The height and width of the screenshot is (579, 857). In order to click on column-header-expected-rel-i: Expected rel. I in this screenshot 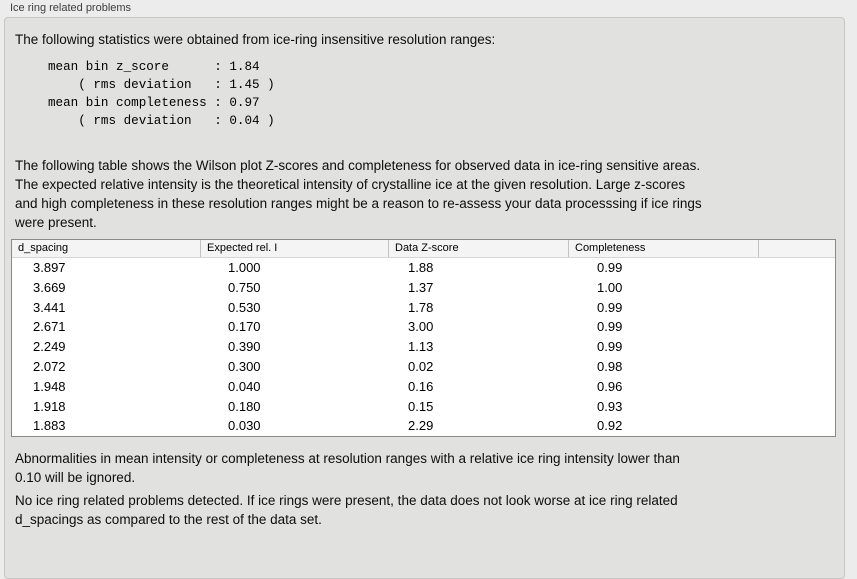, I will do `click(294, 248)`.